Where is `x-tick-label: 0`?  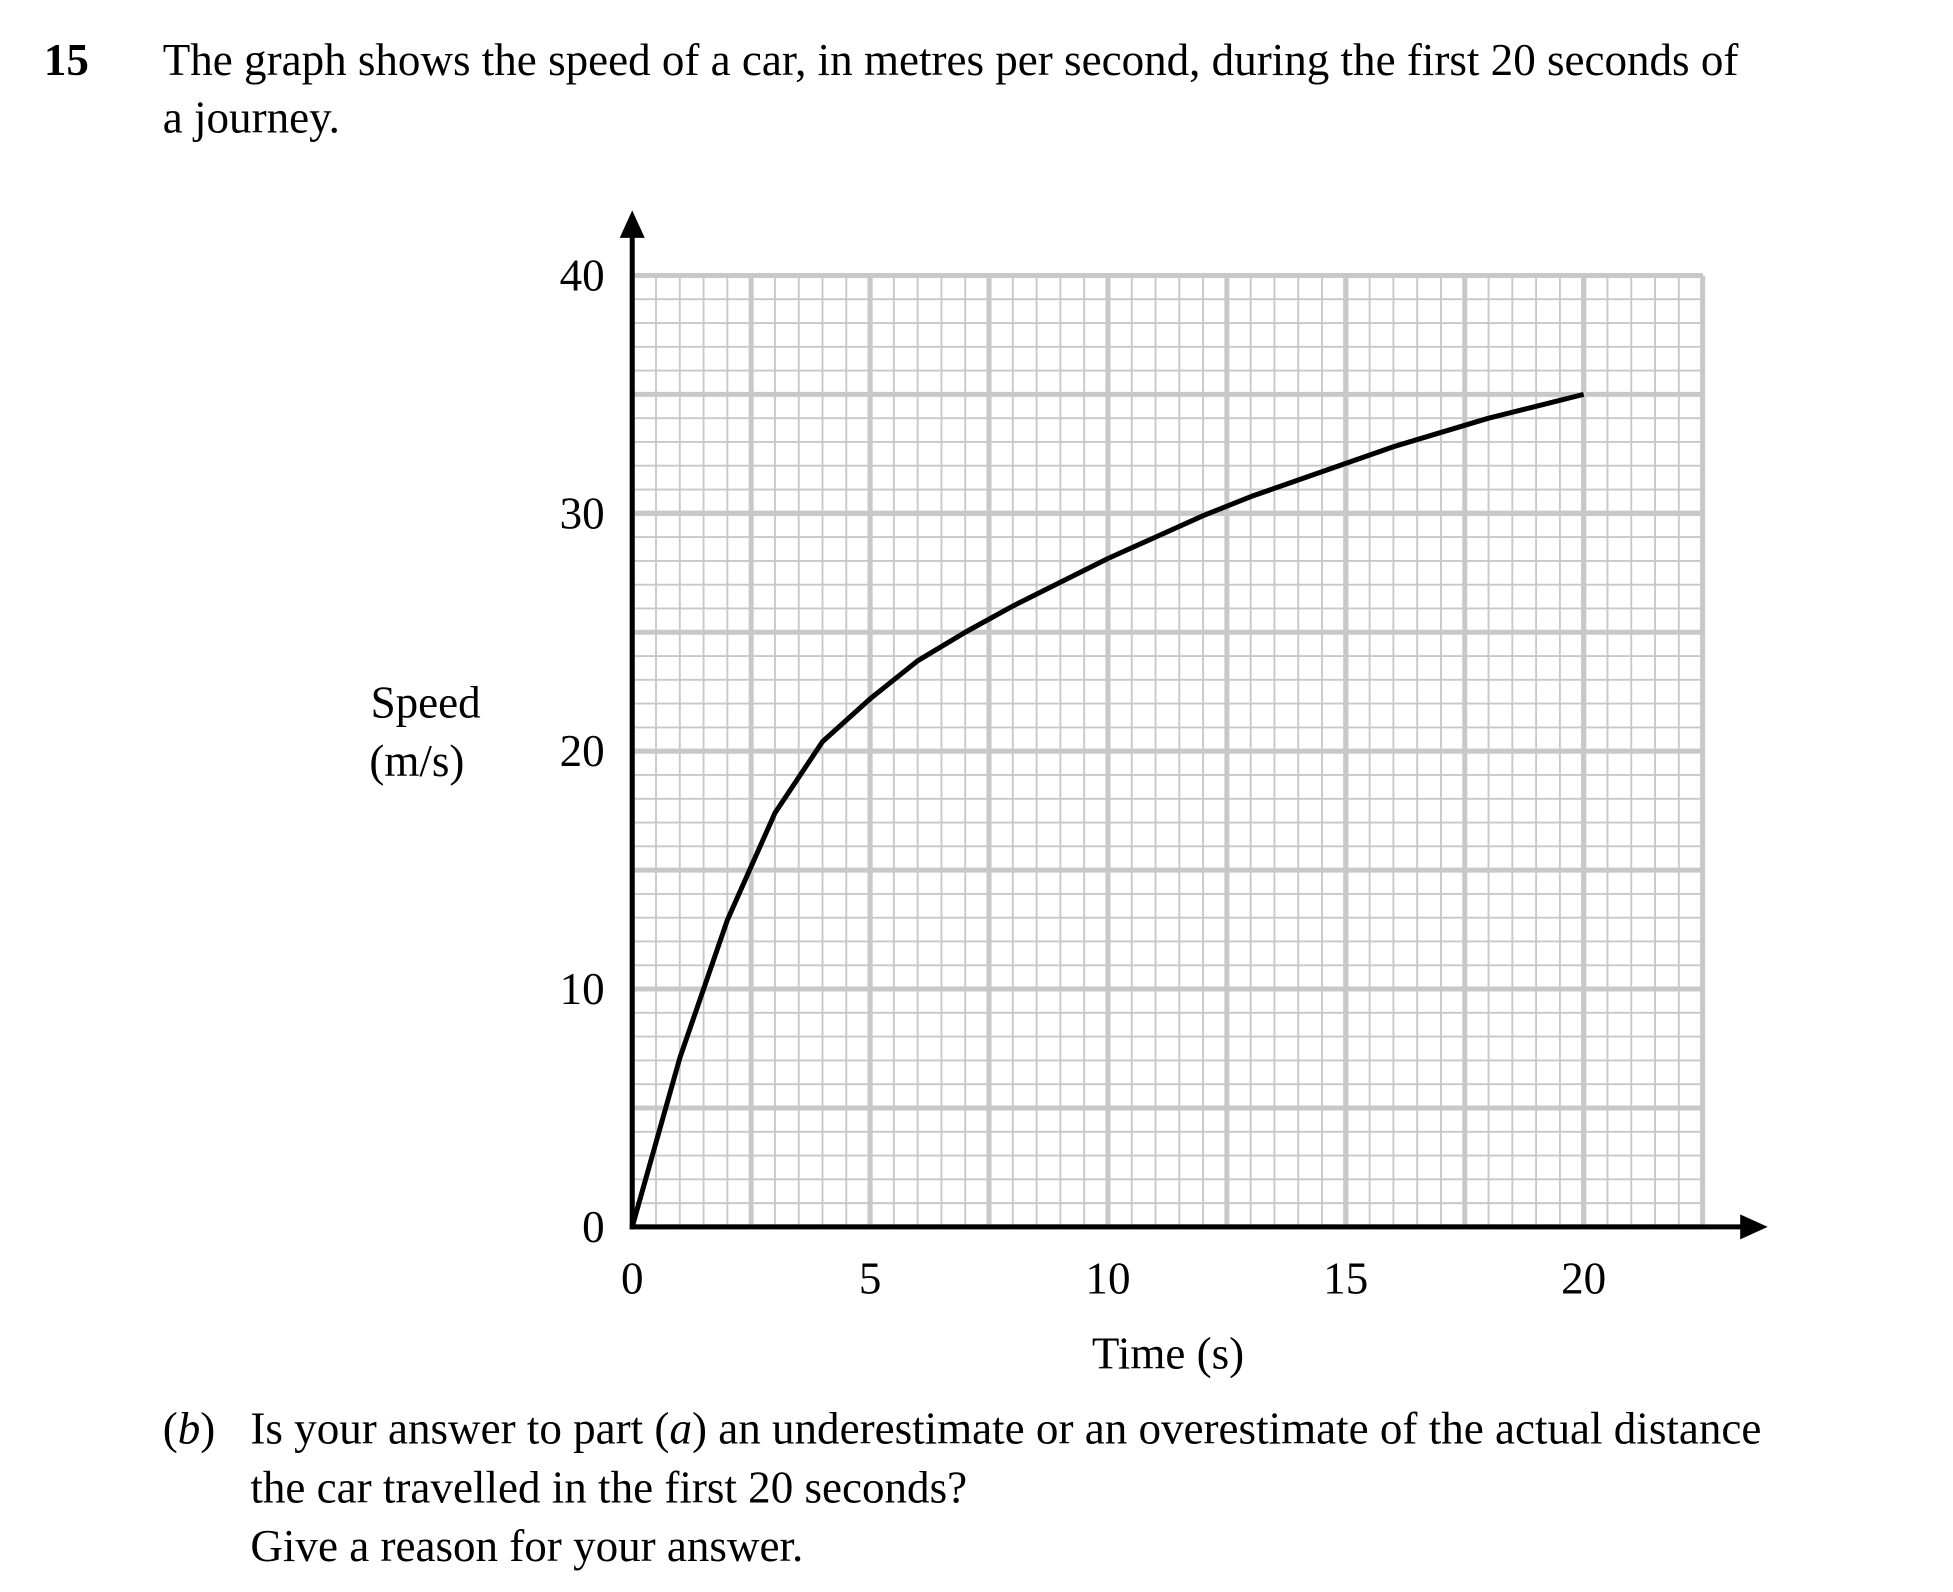
x-tick-label: 0 is located at coordinates (632, 1278).